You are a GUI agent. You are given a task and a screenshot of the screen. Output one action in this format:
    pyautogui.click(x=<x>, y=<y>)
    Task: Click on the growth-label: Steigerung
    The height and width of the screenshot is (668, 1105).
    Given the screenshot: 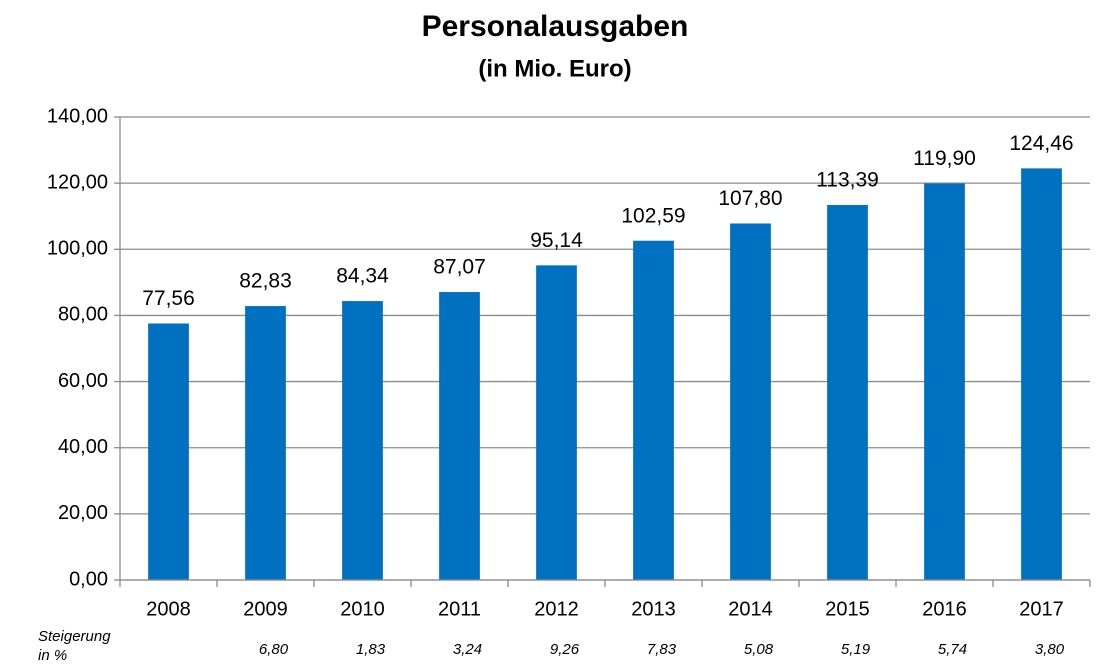 What is the action you would take?
    pyautogui.click(x=74, y=636)
    